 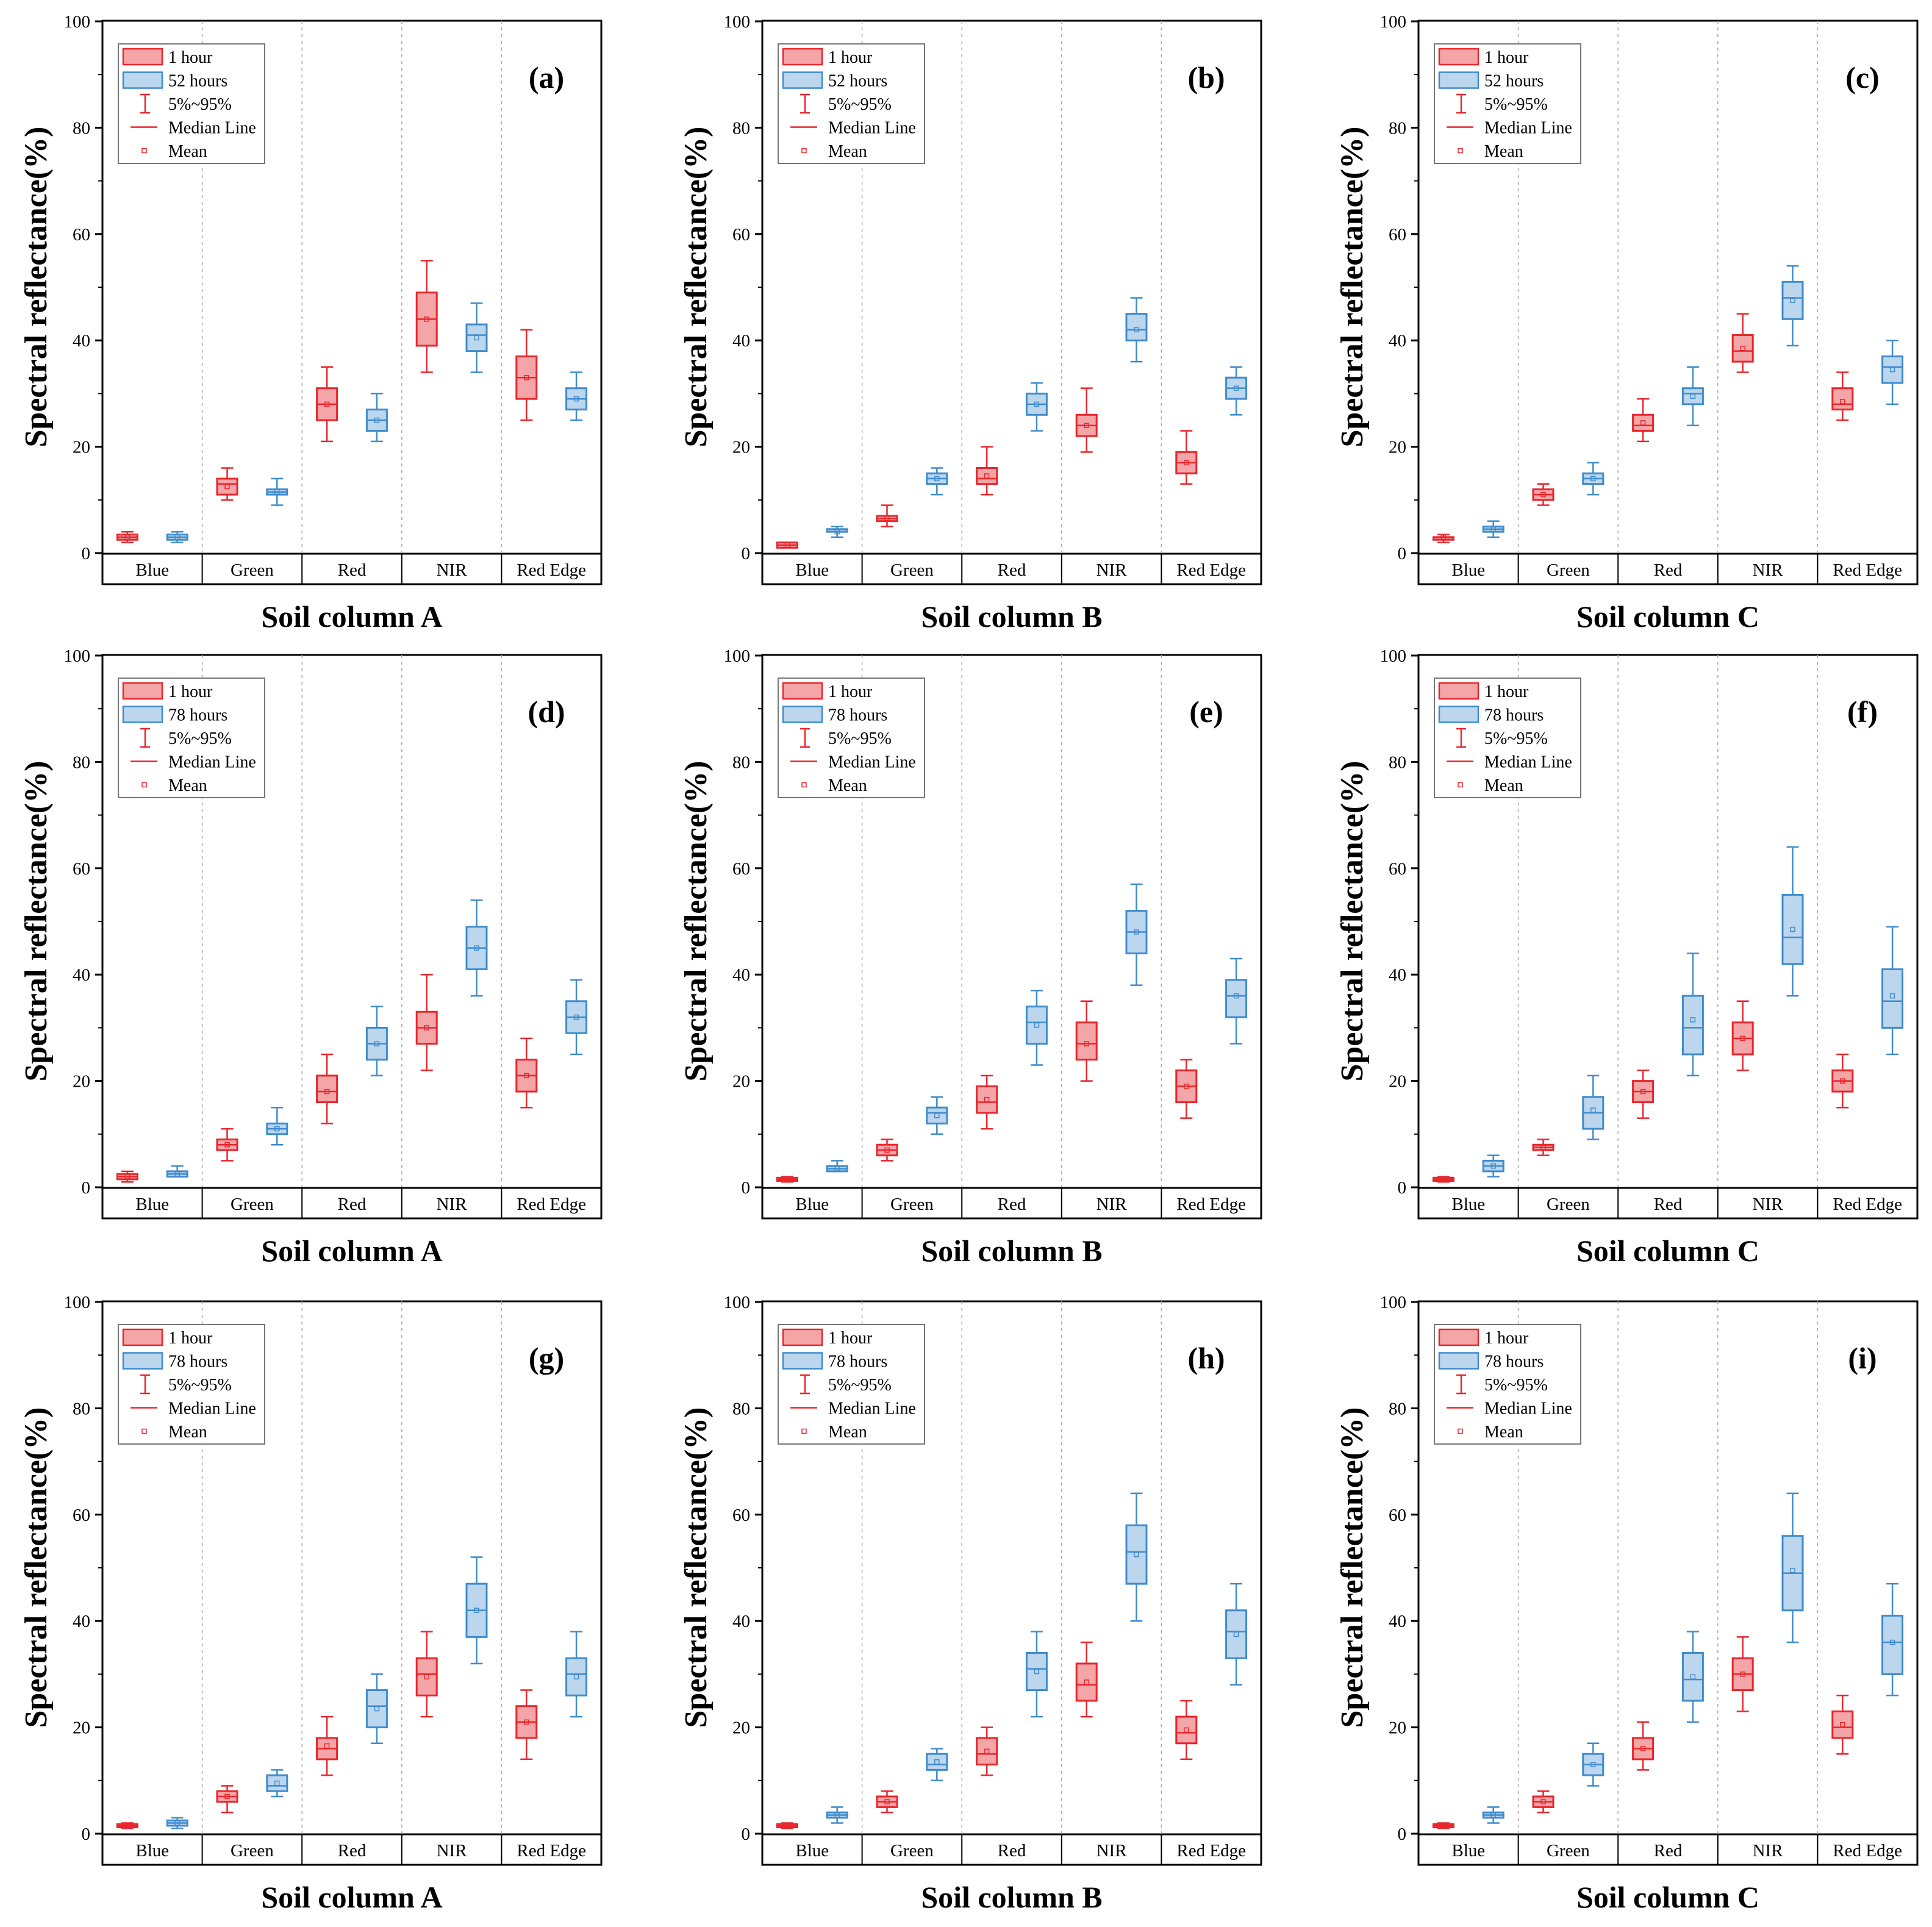 What do you see at coordinates (191, 737) in the screenshot?
I see `legend: 1 hour 78 hours 5%~95% Median Line Mean` at bounding box center [191, 737].